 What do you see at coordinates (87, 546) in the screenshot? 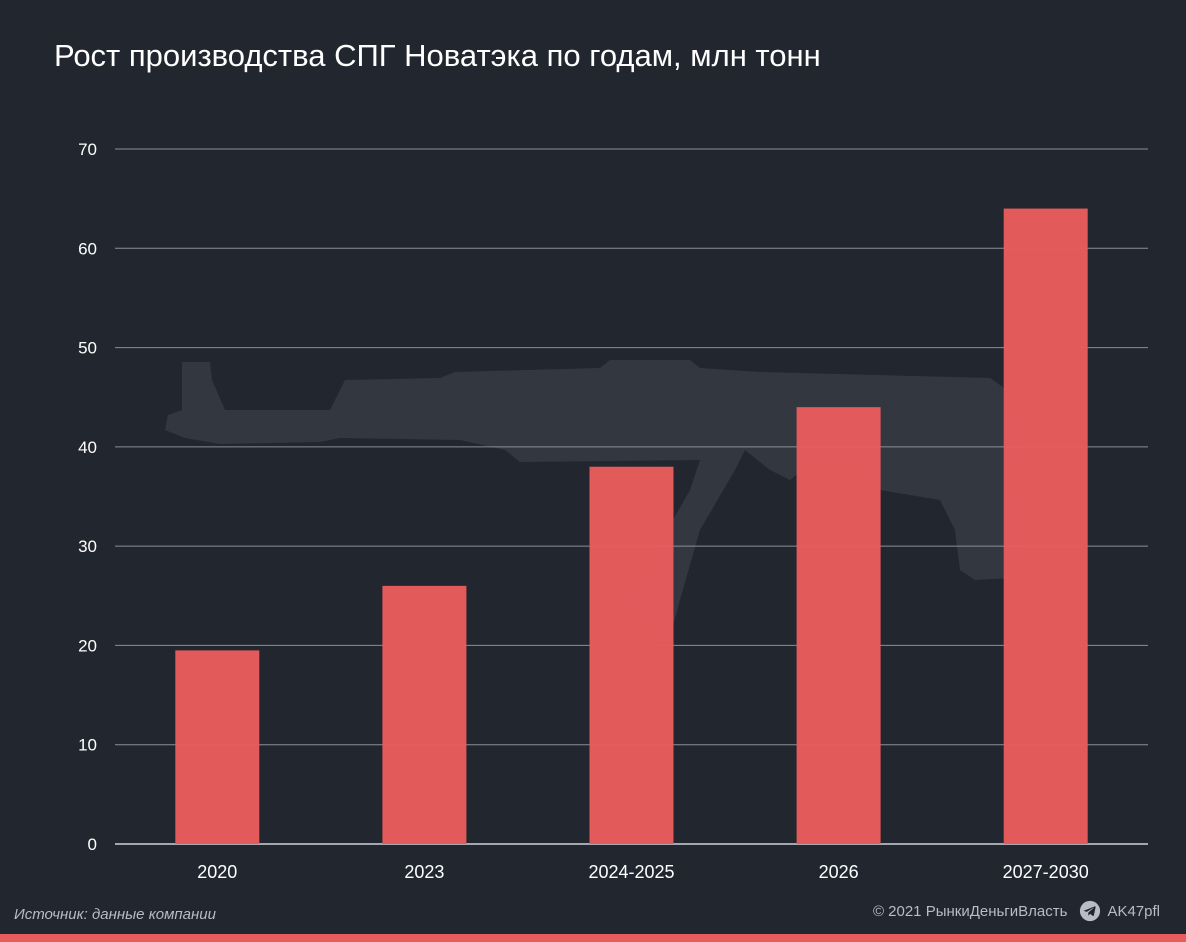
I see `y-tick-label: 30` at bounding box center [87, 546].